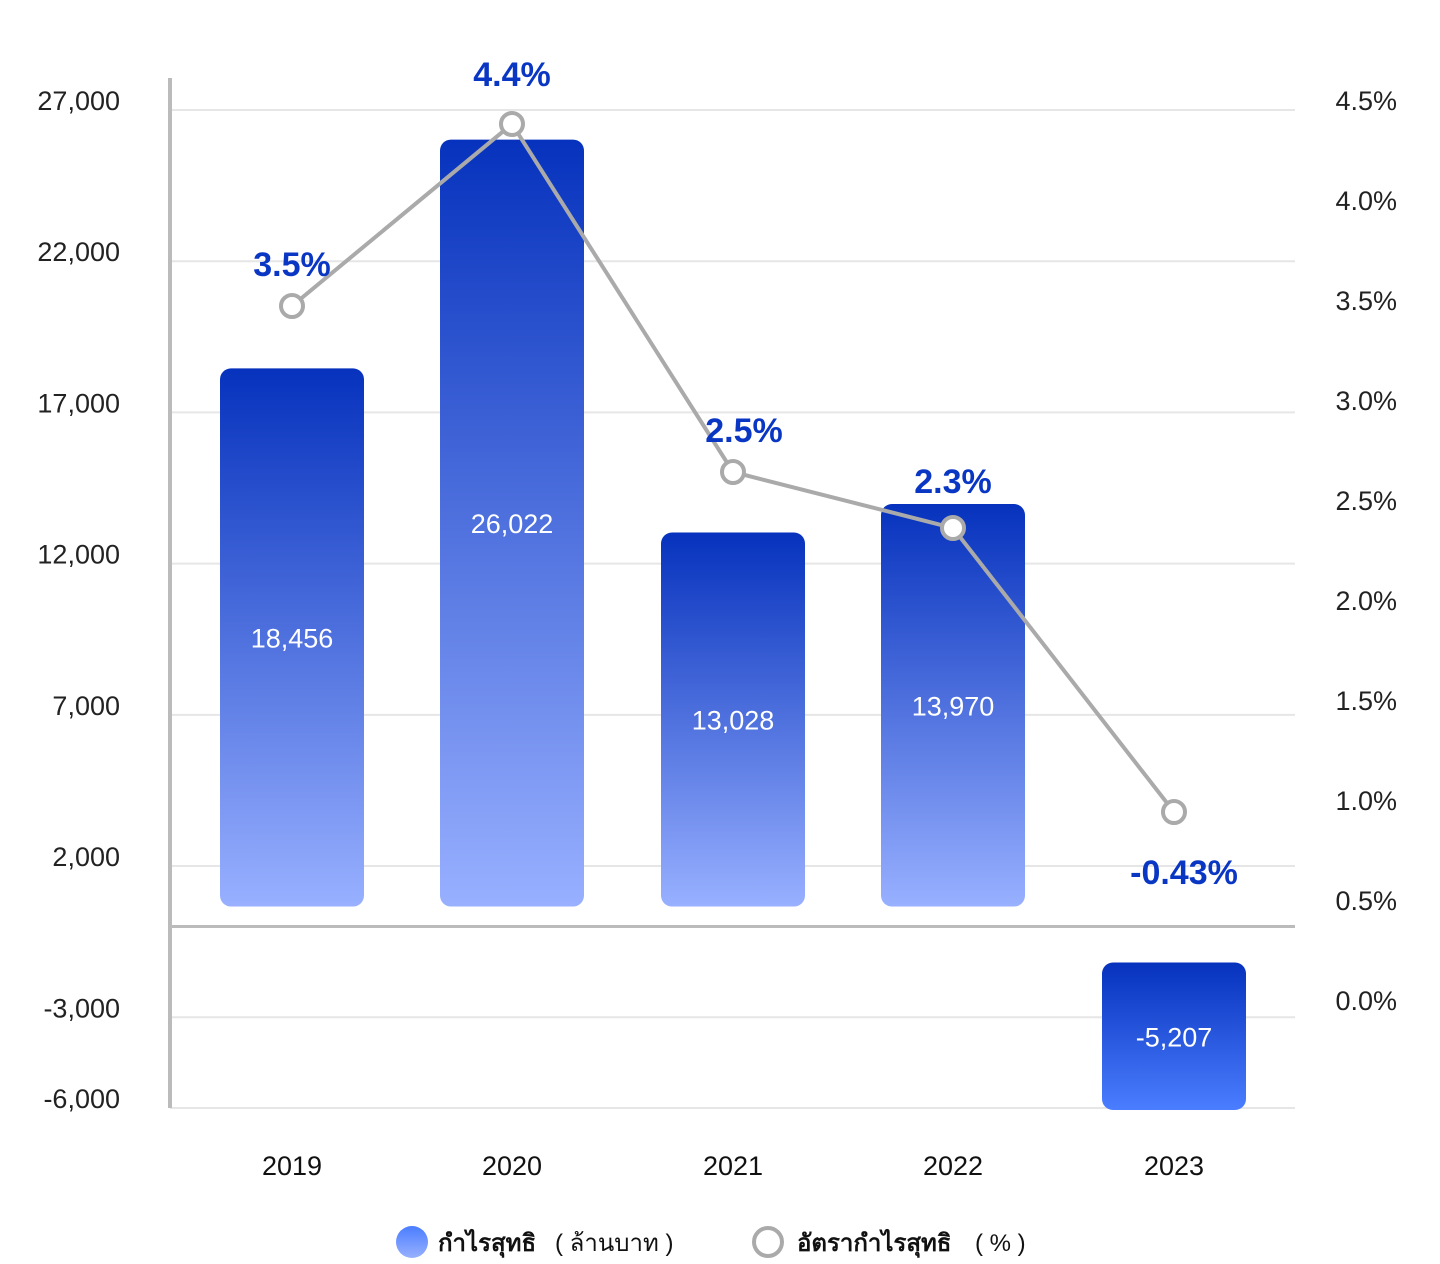 Image resolution: width=1440 pixels, height=1264 pixels. I want to click on bar-value-label: 18,456, so click(292, 638).